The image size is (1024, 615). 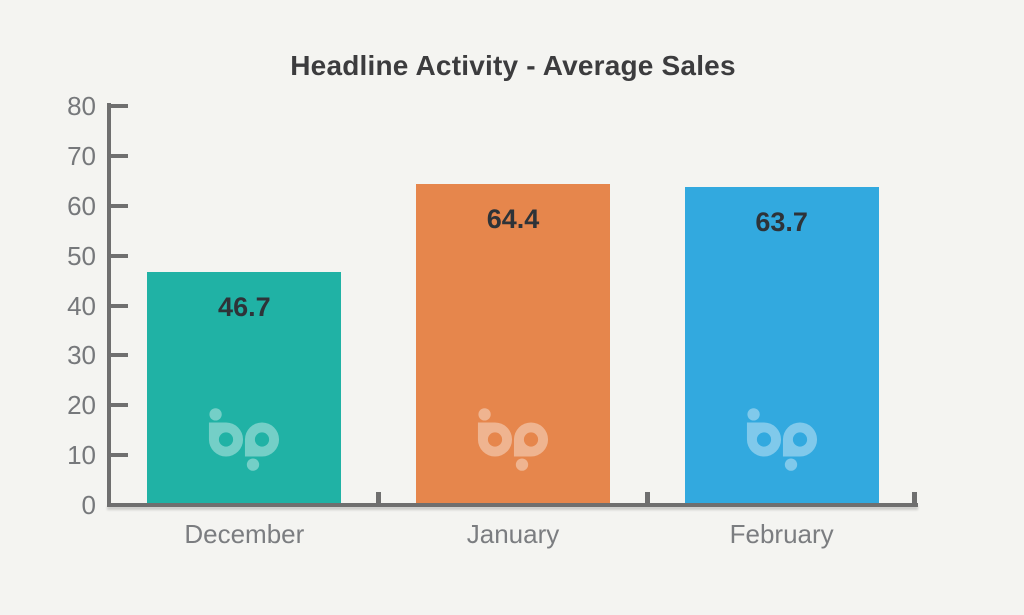 I want to click on y-tick-label: 80, so click(x=81, y=106).